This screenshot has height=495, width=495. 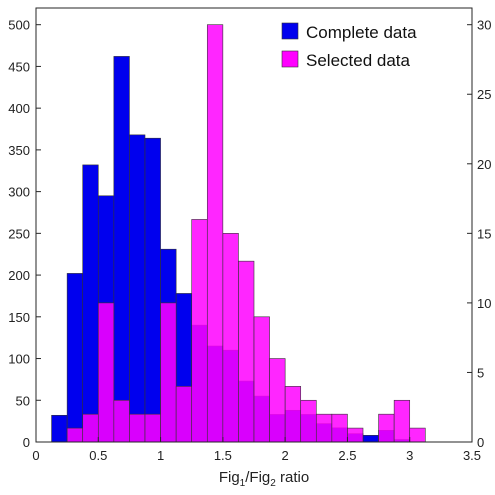 I want to click on left-y-tick-label: 300, so click(x=19, y=192).